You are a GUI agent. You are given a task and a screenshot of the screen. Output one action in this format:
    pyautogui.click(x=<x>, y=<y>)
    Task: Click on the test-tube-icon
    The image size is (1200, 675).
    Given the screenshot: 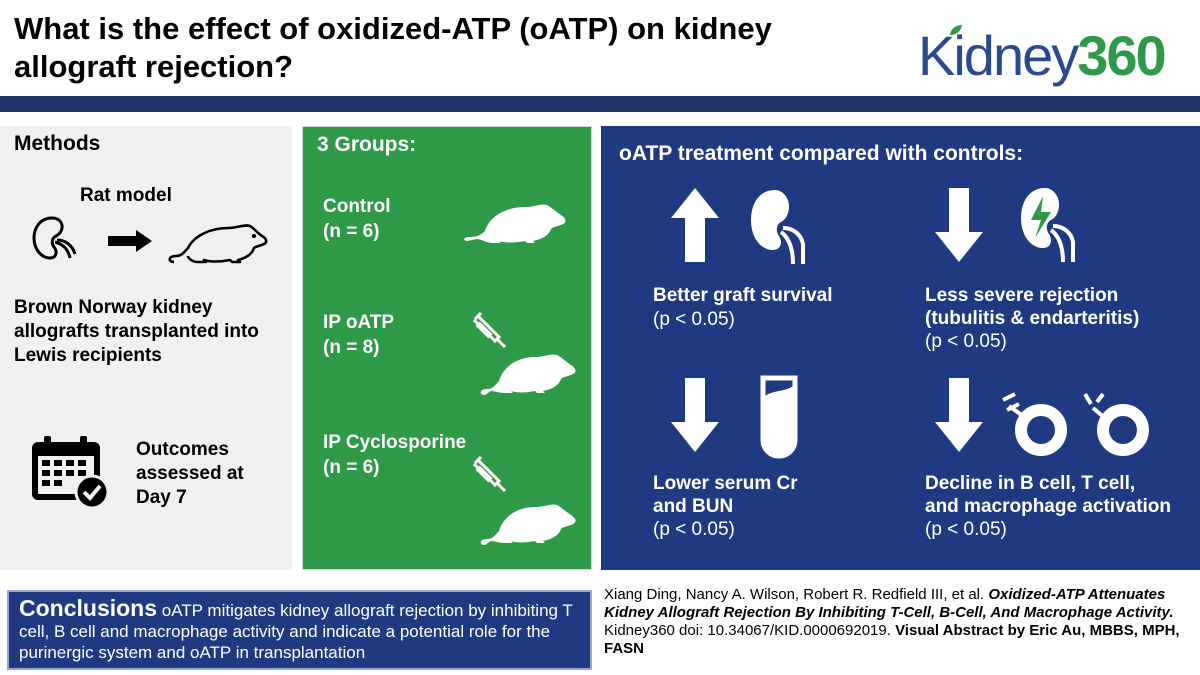 What is the action you would take?
    pyautogui.click(x=779, y=417)
    